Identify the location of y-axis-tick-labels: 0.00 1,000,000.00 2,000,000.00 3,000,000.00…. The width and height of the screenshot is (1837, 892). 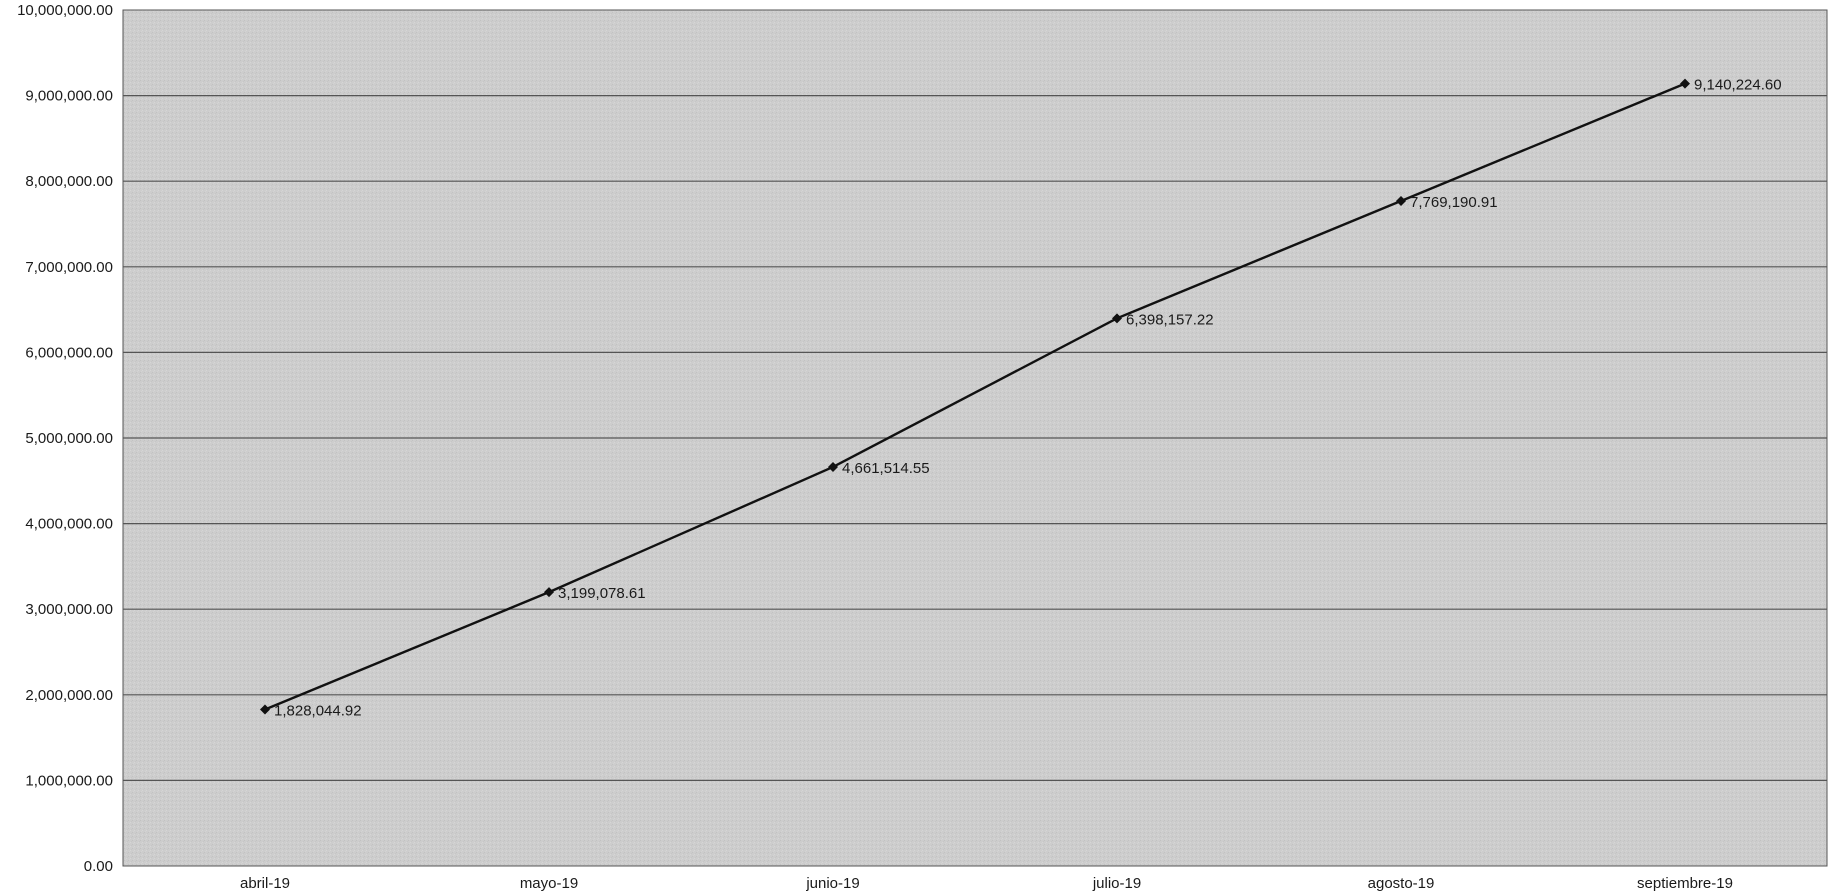
(65, 438).